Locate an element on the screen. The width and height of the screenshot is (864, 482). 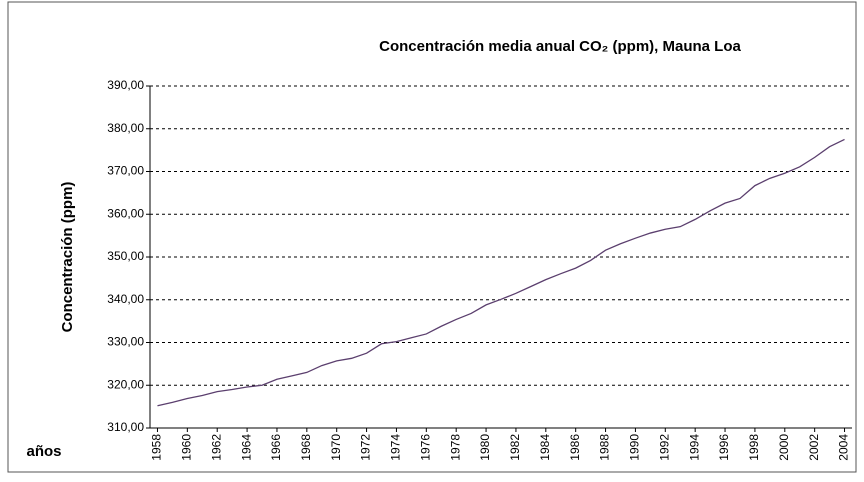
y-tick-label: 330,00 is located at coordinates (125, 342).